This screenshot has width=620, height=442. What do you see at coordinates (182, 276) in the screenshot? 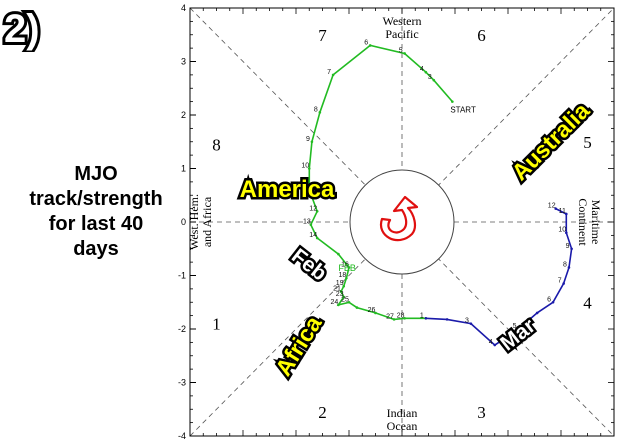
I see `y-tick-label: -1` at bounding box center [182, 276].